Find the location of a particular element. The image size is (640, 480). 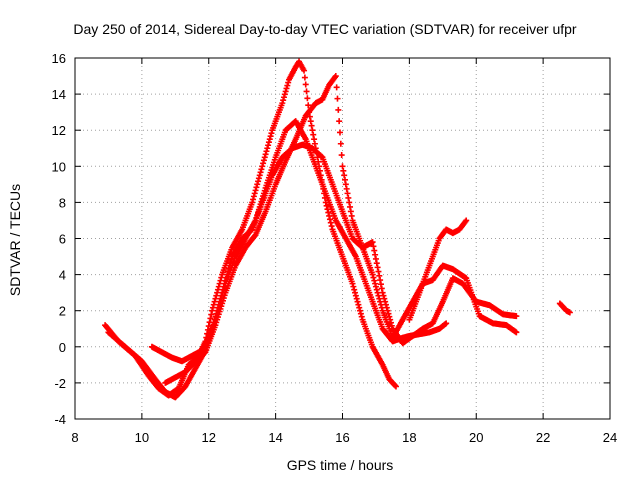

x-tick-label: 16 is located at coordinates (342, 437).